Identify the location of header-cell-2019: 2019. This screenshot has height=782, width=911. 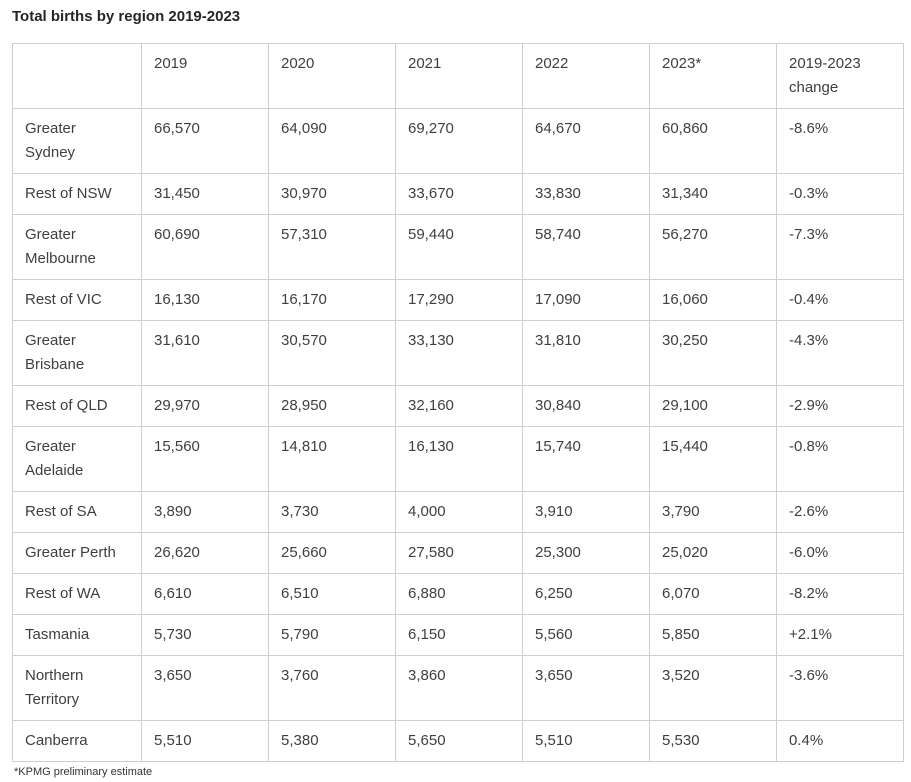
(205, 75).